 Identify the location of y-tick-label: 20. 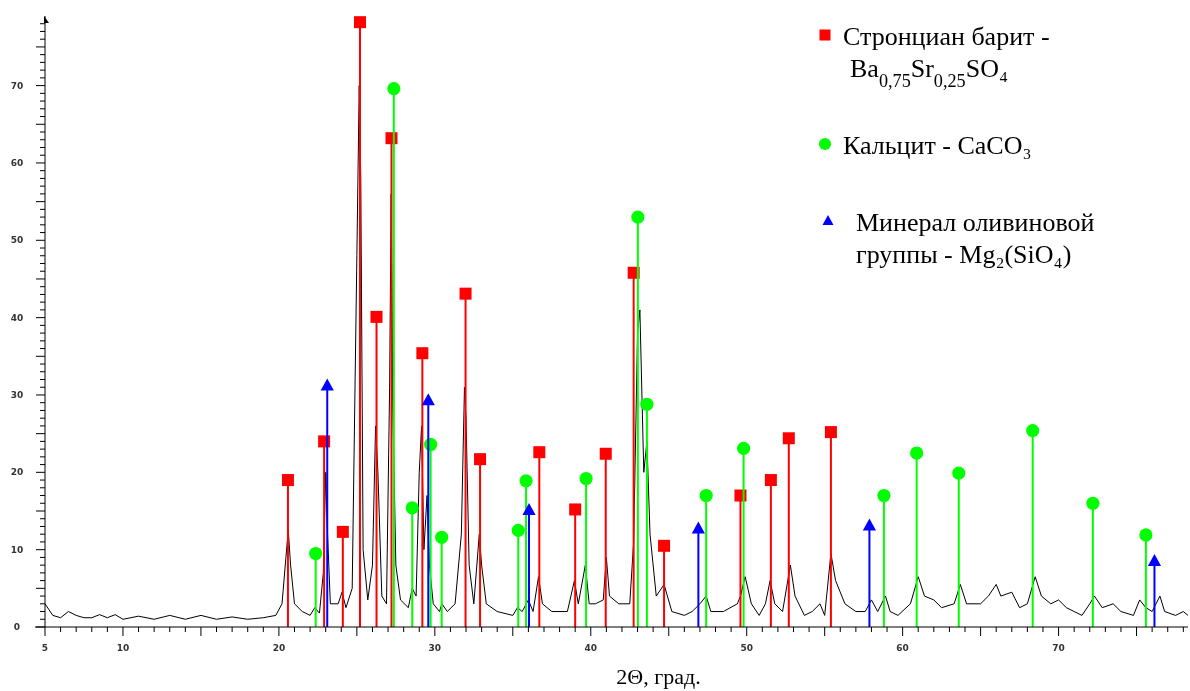
(17, 472).